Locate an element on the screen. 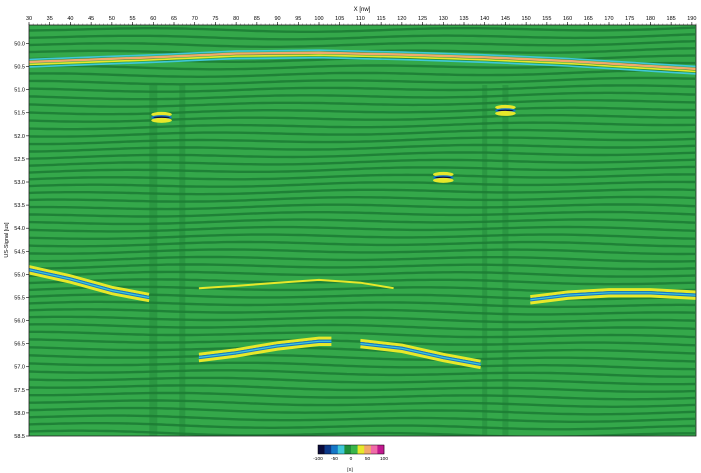 Image resolution: width=701 pixels, height=473 pixels. y-tick-label: 50.5 is located at coordinates (19, 68).